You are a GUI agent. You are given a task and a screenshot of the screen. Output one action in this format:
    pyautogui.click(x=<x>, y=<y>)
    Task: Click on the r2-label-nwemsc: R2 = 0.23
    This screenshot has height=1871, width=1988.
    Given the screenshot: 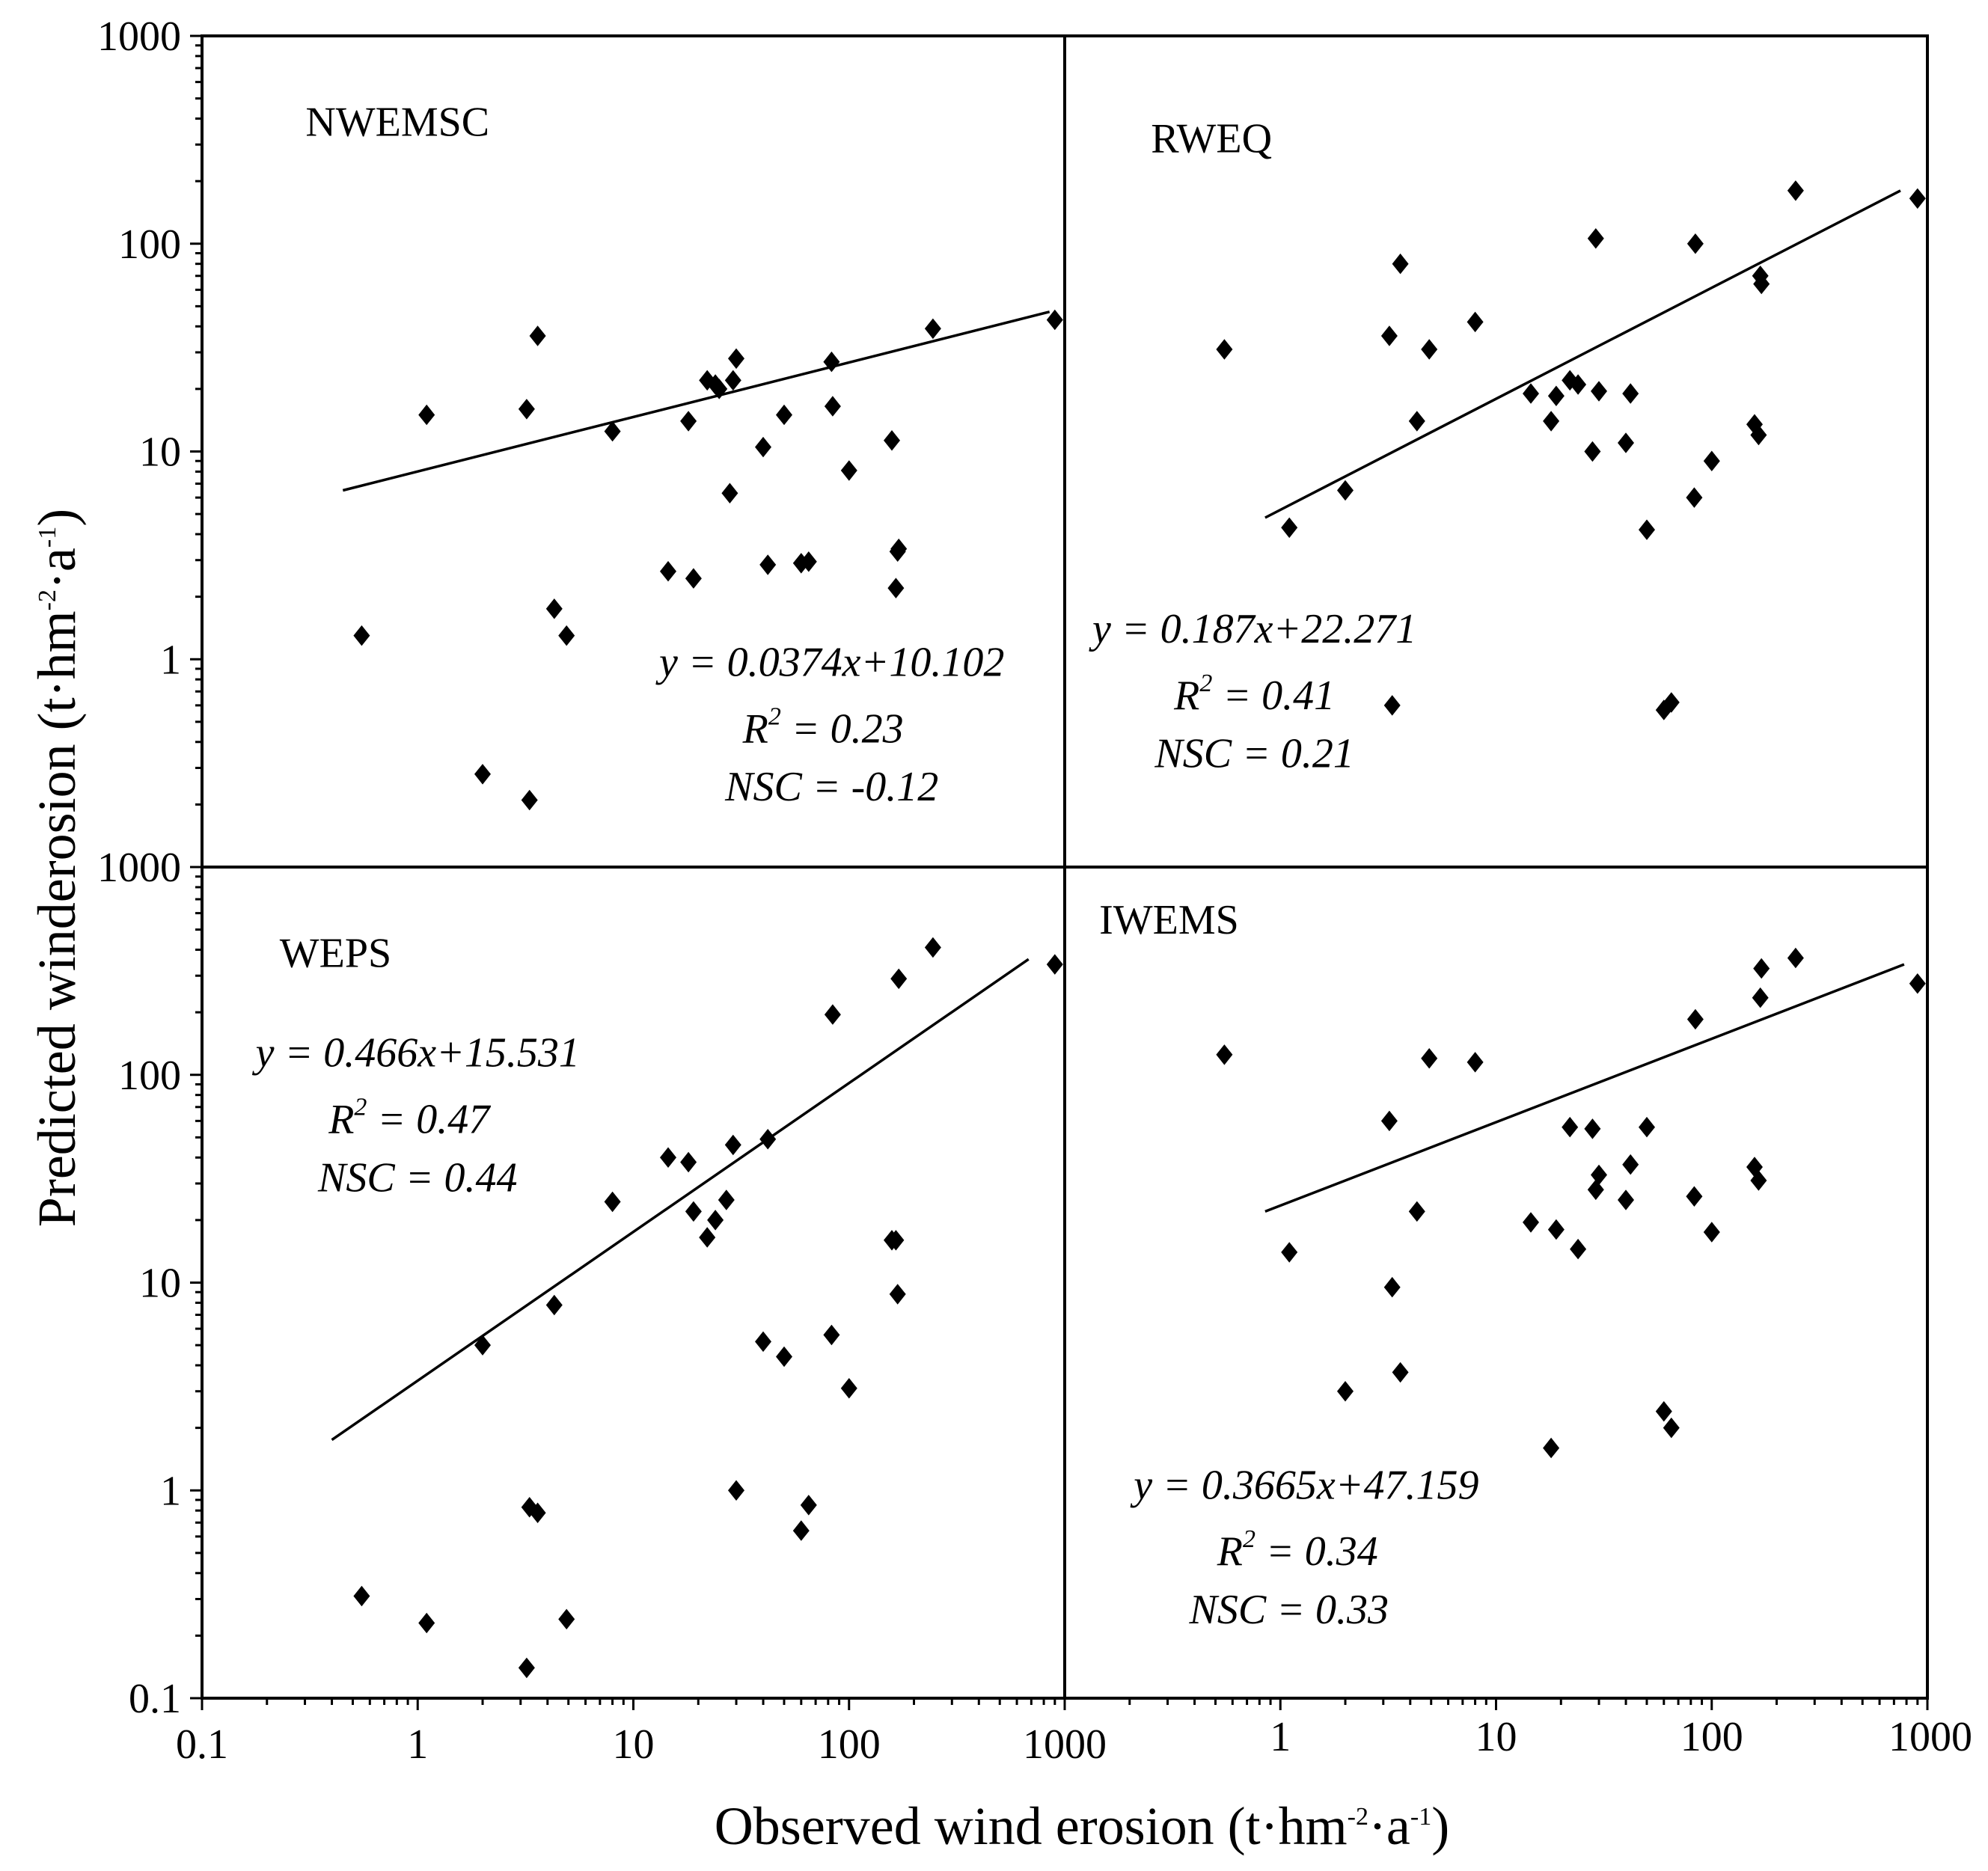 What is the action you would take?
    pyautogui.click(x=823, y=727)
    